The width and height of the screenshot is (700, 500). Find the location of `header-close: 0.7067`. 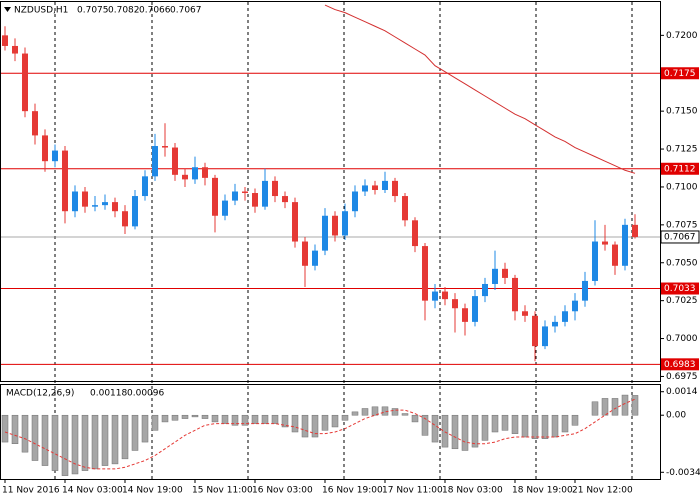

header-close: 0.7067 is located at coordinates (186, 11).